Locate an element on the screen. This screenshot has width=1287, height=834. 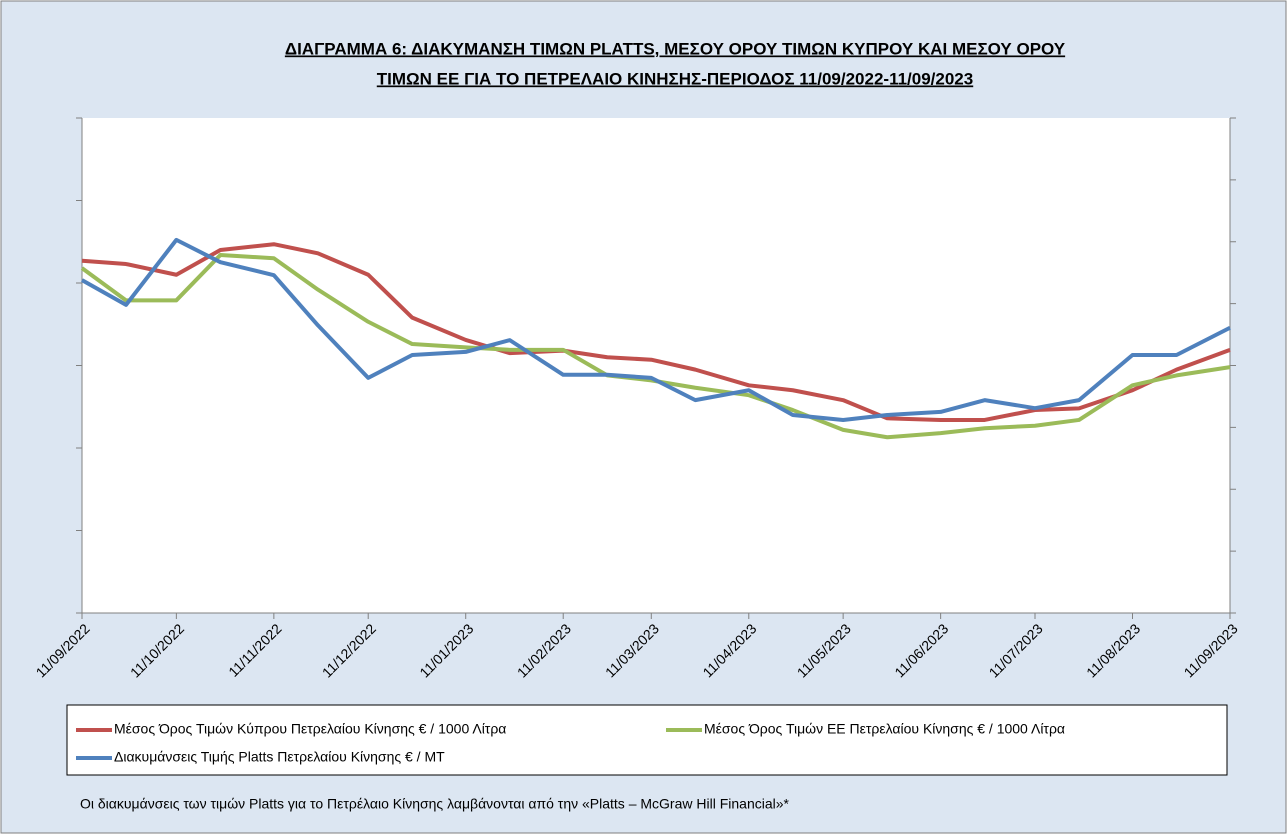
legend is located at coordinates (647, 740).